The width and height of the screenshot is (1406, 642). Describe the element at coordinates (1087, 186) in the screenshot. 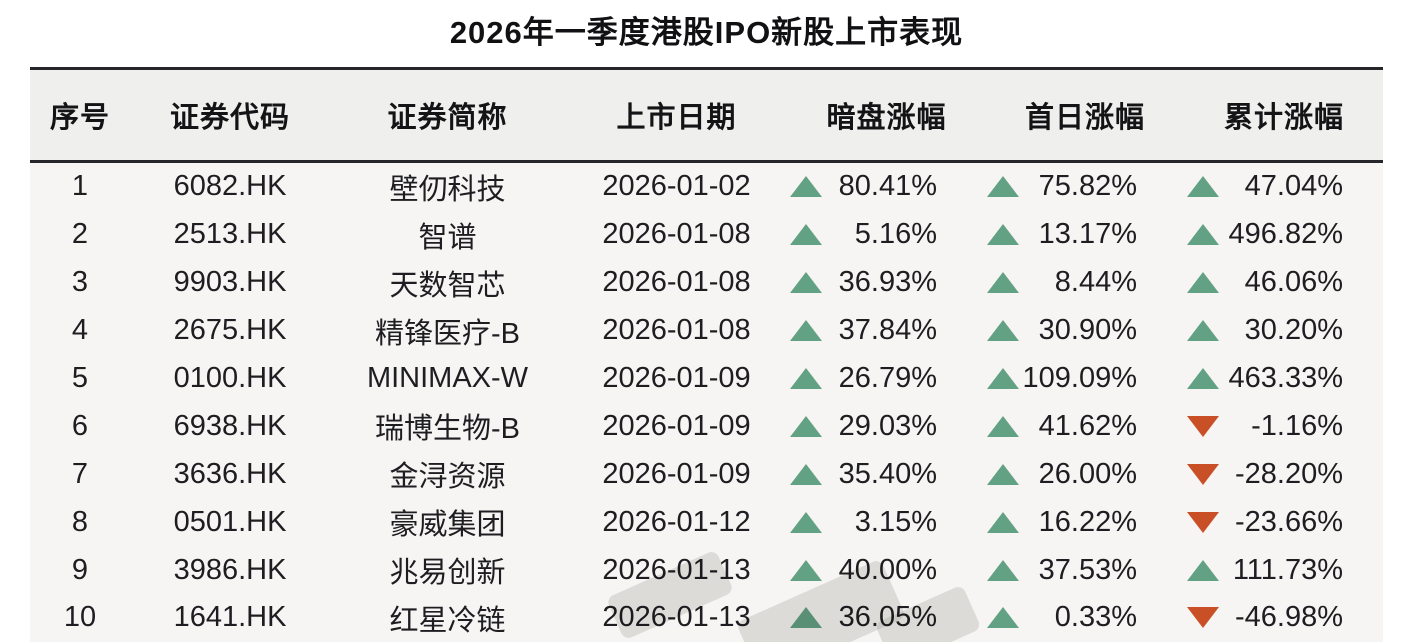

I see `first-day-gain-value: 75.82%` at that location.